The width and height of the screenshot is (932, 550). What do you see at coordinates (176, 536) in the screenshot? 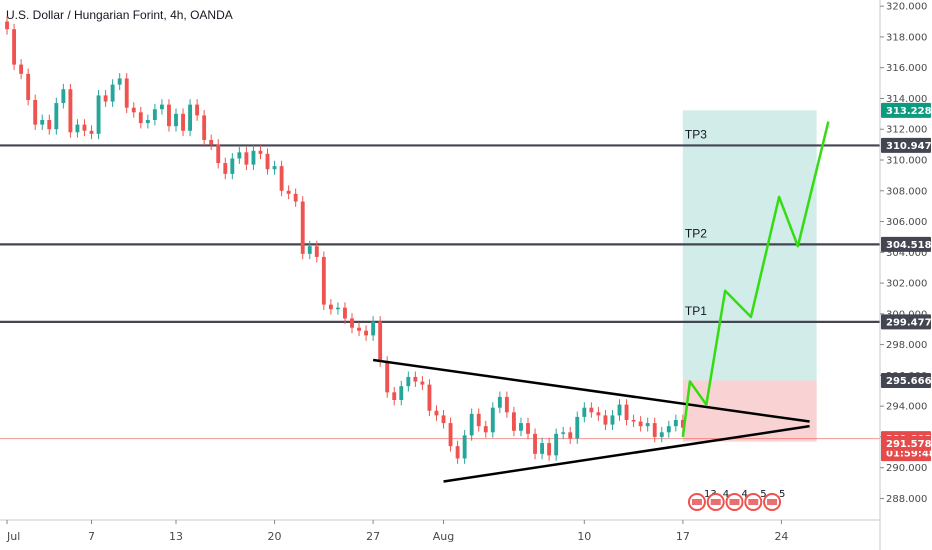
I see `x-tick-label: 13` at bounding box center [176, 536].